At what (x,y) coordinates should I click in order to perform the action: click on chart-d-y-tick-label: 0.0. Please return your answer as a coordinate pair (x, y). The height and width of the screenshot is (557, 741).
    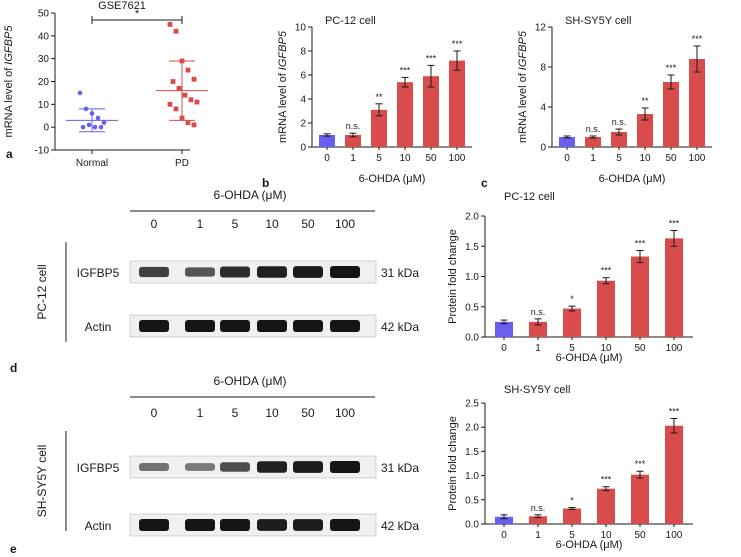
    Looking at the image, I should click on (472, 338).